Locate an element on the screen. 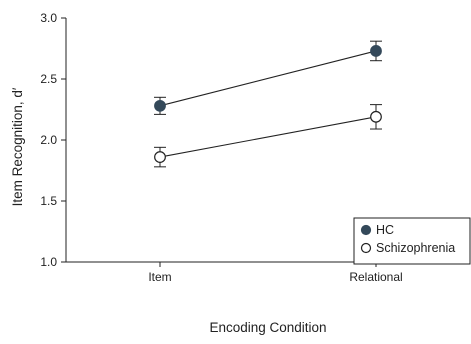 The width and height of the screenshot is (471, 344). legend-marker-hc is located at coordinates (366, 230).